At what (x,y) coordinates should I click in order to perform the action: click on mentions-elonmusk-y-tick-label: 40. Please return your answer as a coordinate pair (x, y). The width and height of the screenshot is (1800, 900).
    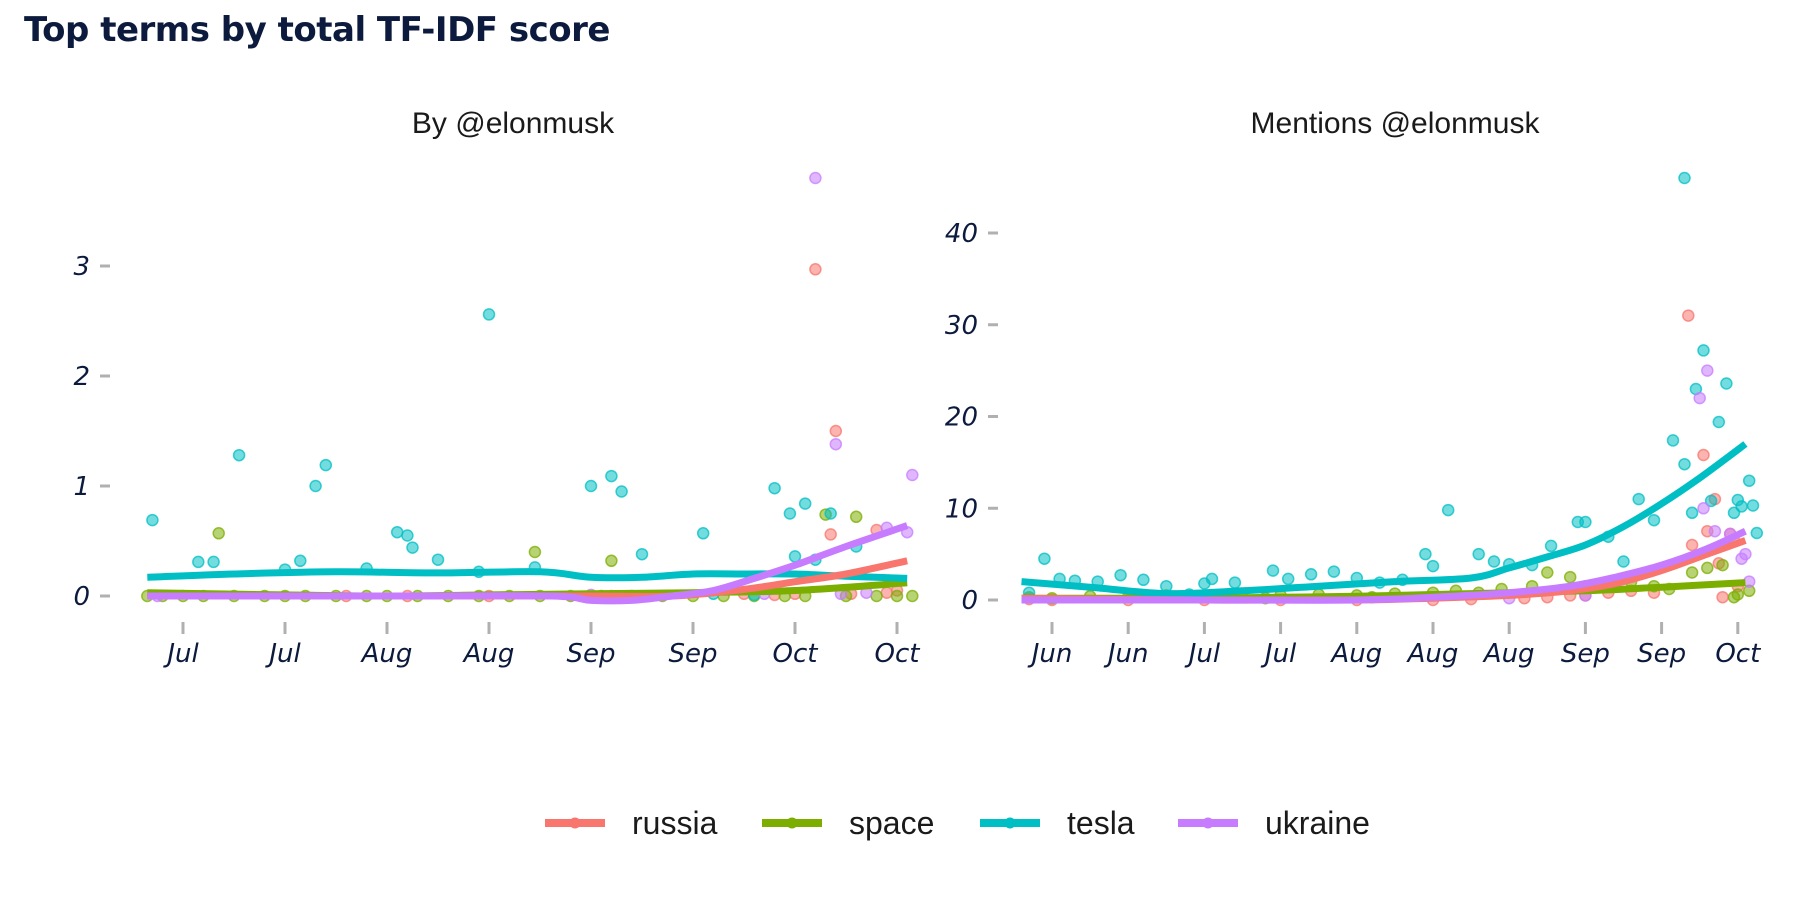
    Looking at the image, I should click on (961, 234).